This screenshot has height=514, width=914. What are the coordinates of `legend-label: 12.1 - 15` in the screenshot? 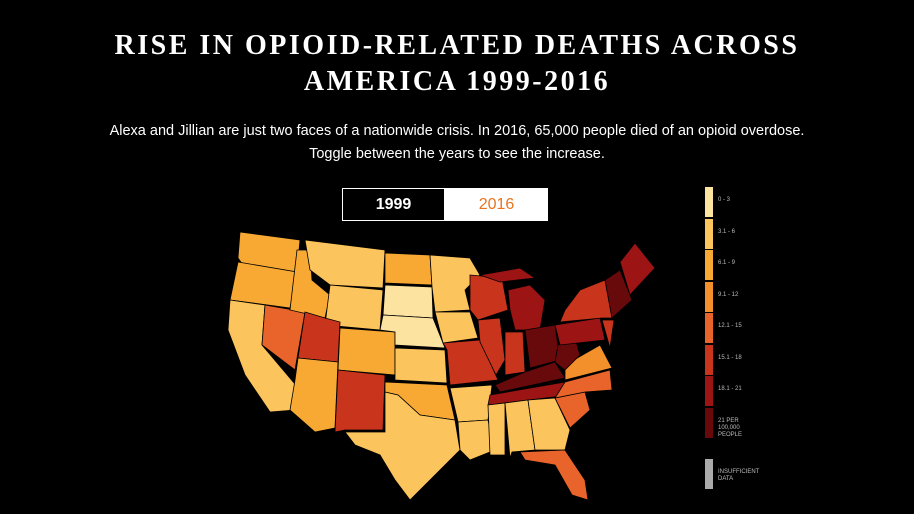 It's located at (730, 326).